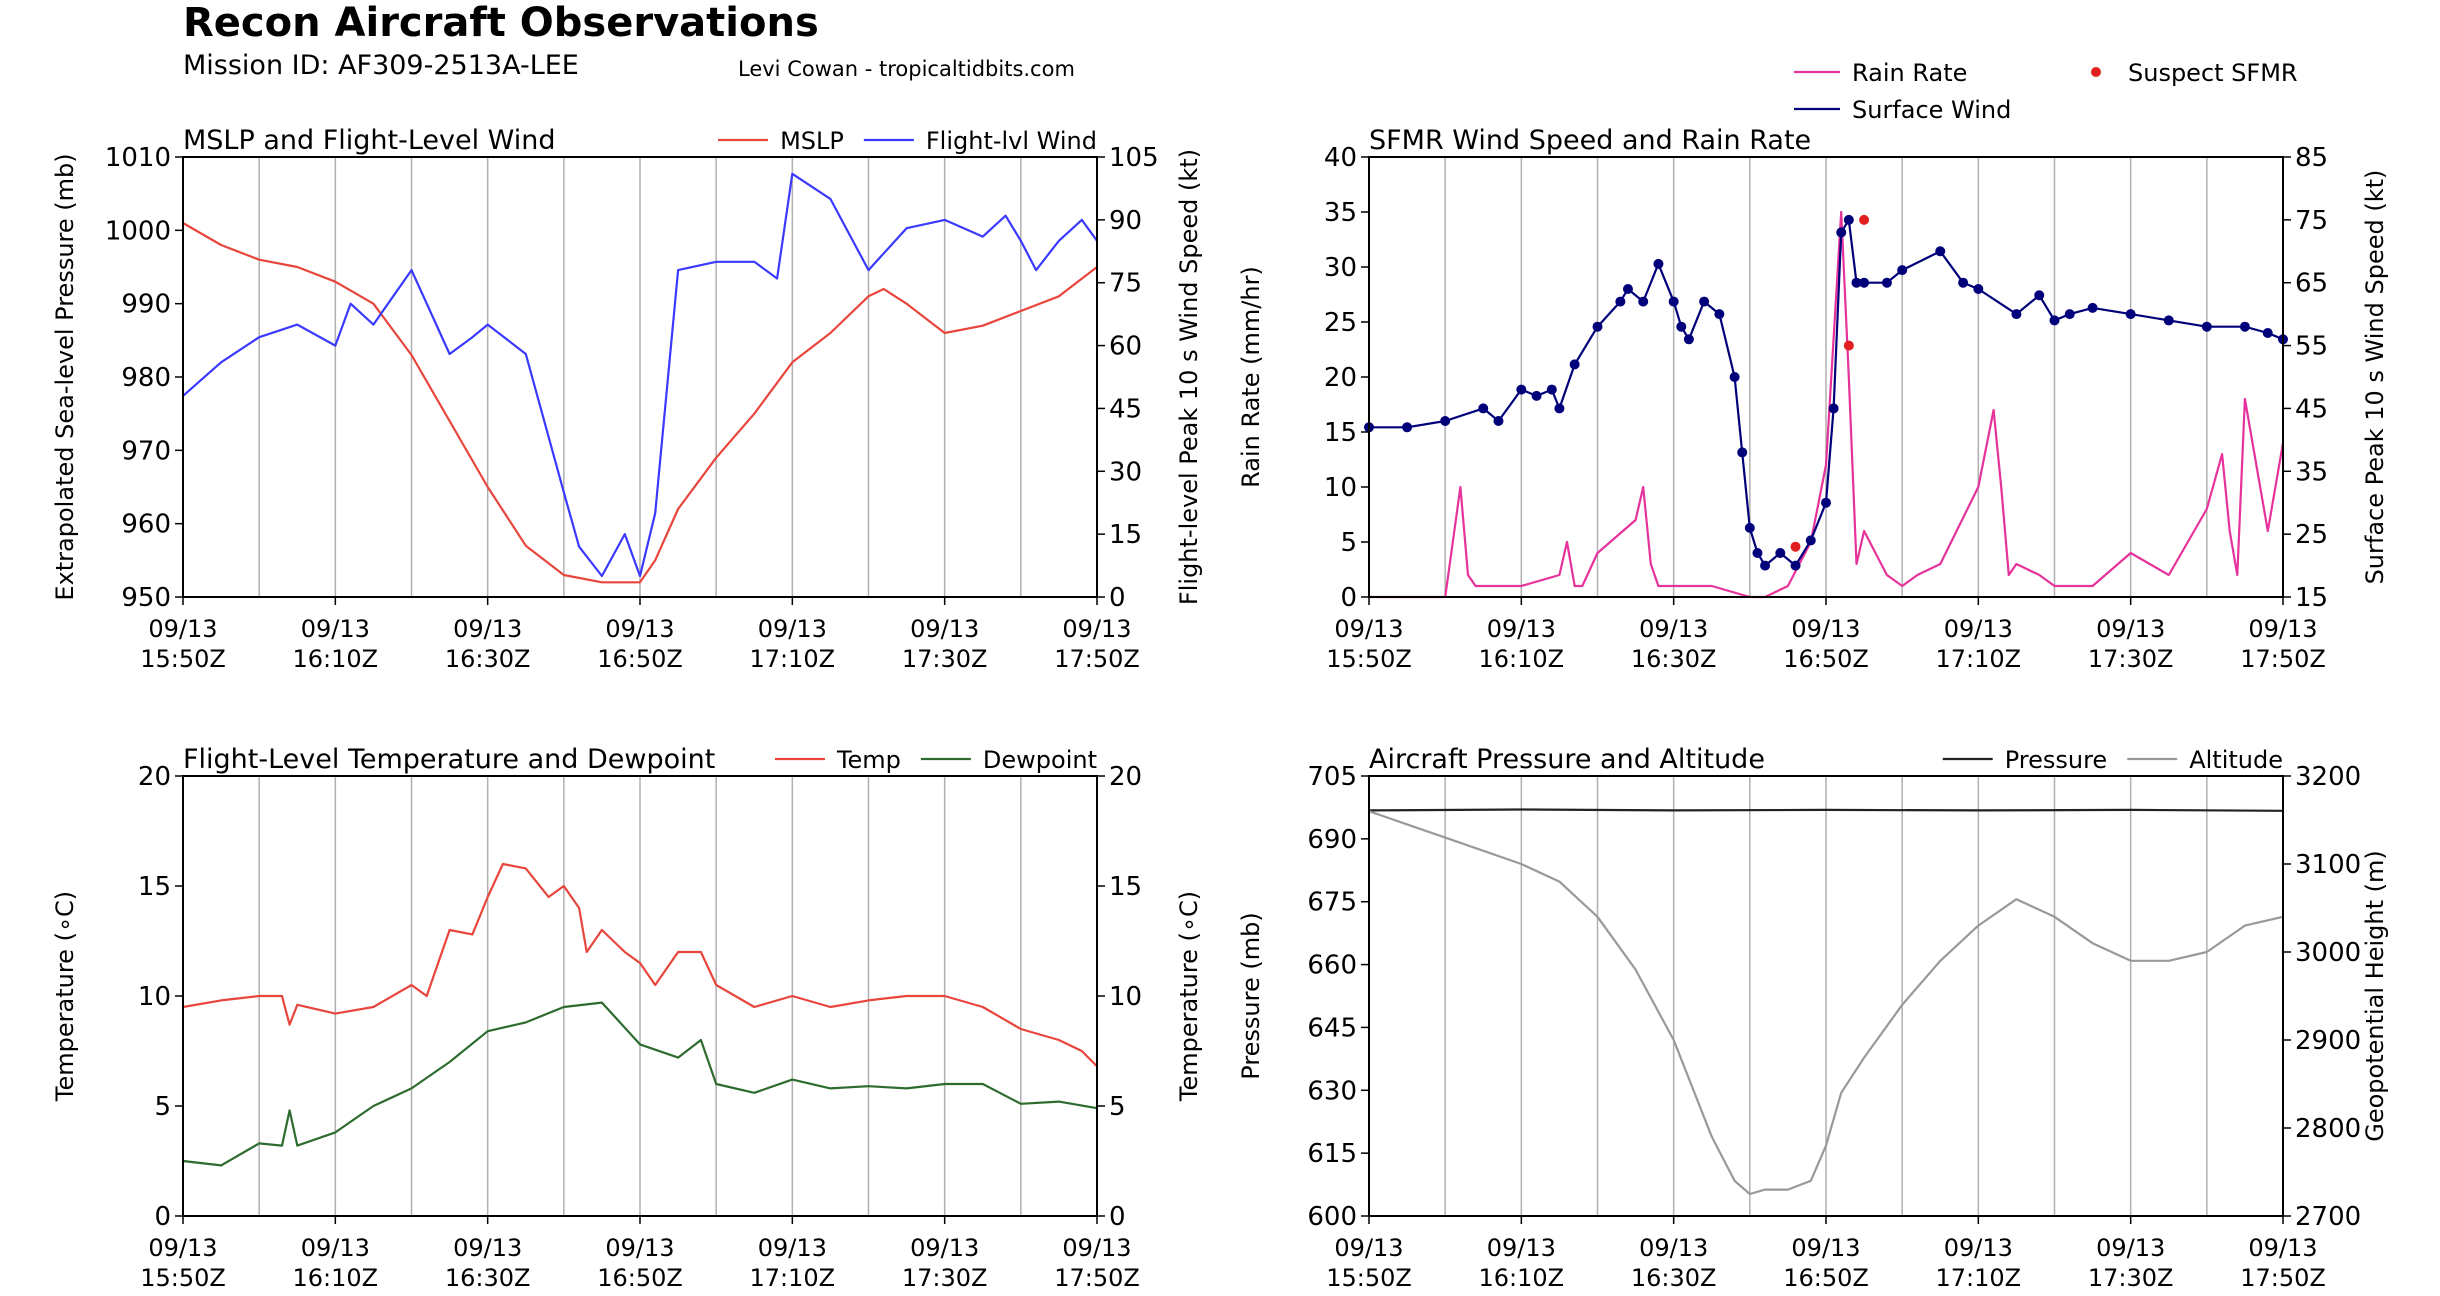  What do you see at coordinates (2311, 284) in the screenshot?
I see `y2-tick-label: 65` at bounding box center [2311, 284].